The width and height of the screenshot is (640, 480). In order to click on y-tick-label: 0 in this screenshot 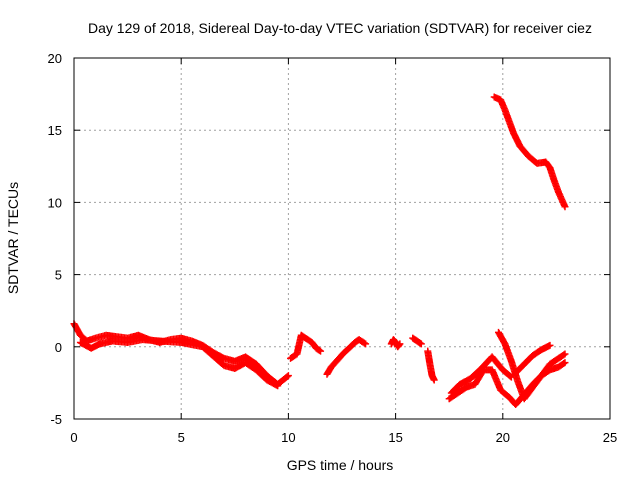, I will do `click(58, 347)`.